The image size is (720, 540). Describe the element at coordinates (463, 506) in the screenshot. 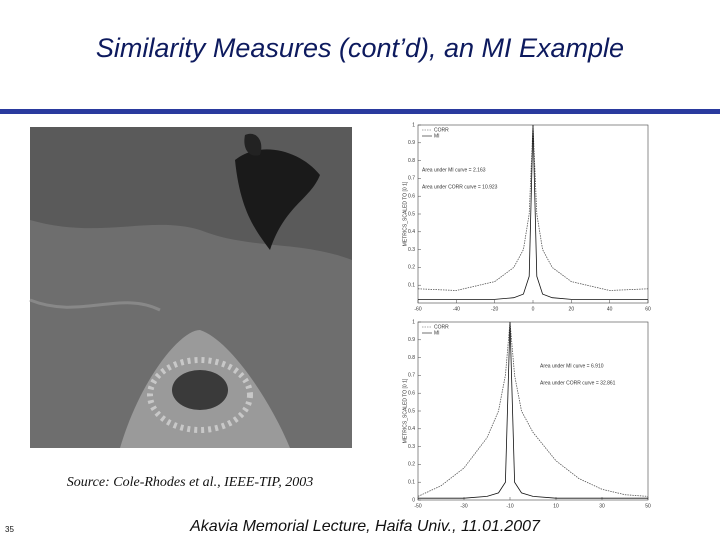

I see `x-tick-label: -30` at that location.